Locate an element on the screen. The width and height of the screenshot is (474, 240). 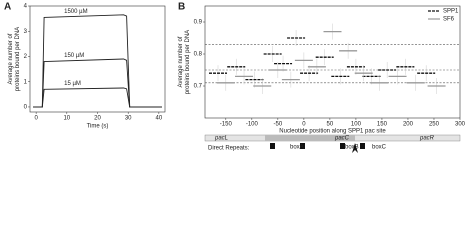
x-axis-label: Nucleotide position along SPP1 pac site is located at coordinates (332, 132).